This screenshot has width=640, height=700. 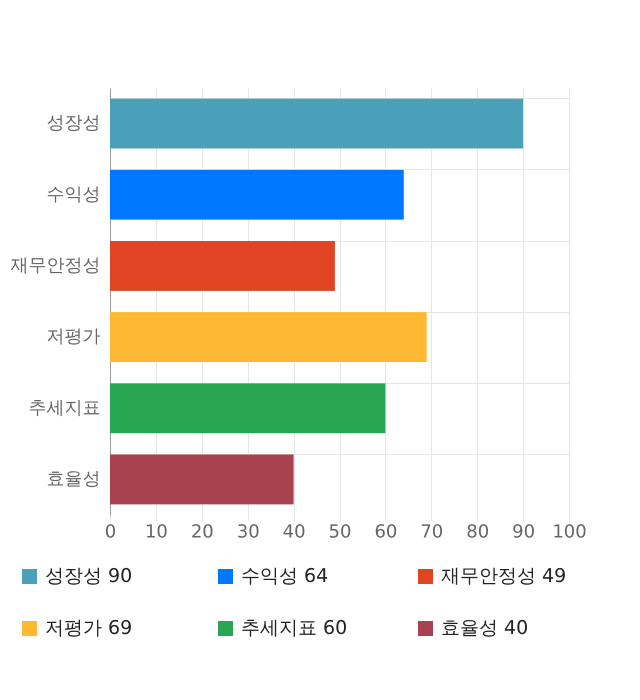 What do you see at coordinates (503, 576) in the screenshot?
I see `text: 재무안정성 49` at bounding box center [503, 576].